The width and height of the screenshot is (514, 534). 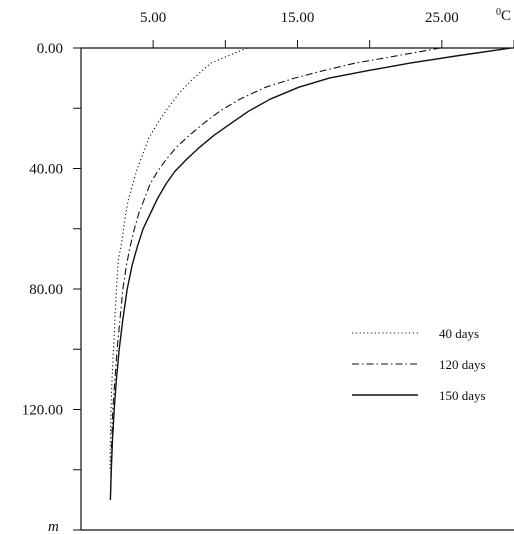 What do you see at coordinates (498, 12) in the screenshot?
I see `x-axis-unit-superscript: 0` at bounding box center [498, 12].